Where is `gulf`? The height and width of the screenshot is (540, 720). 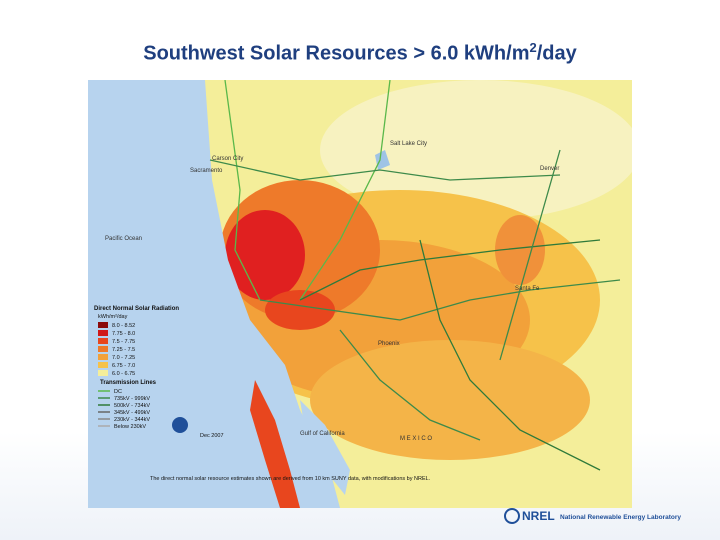
gulf is located at coordinates (325, 447).